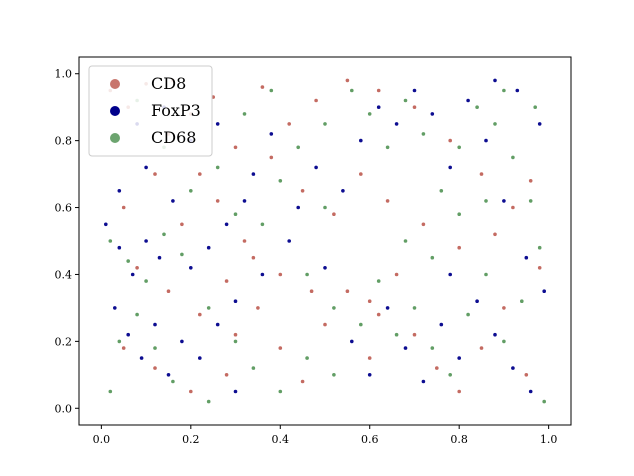 This screenshot has width=634, height=476. Describe the element at coordinates (370, 439) in the screenshot. I see `x-tick-label: 0.6` at that location.